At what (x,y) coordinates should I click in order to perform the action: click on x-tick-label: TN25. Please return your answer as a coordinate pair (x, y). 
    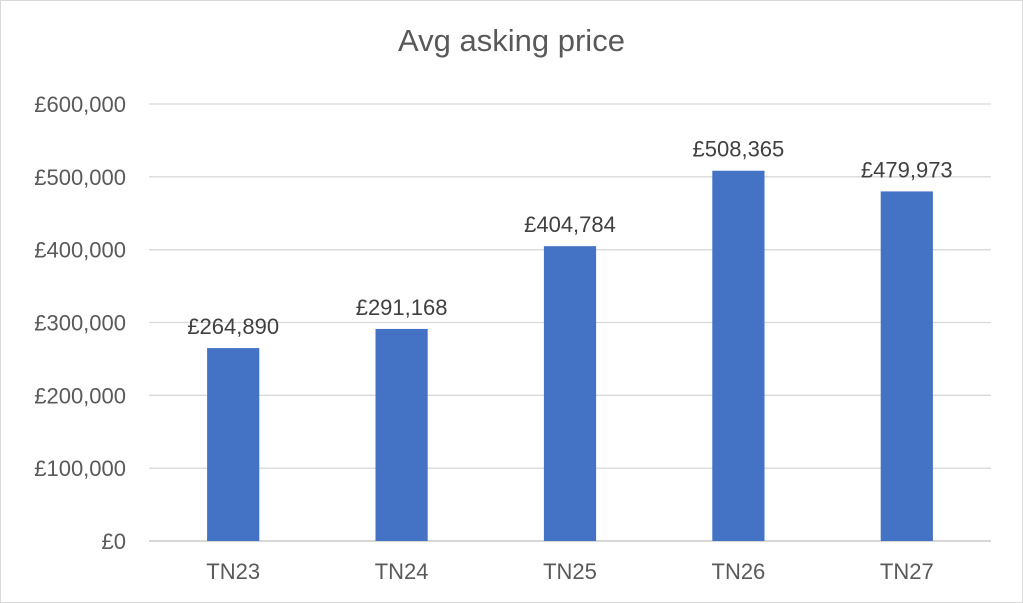
    Looking at the image, I should click on (570, 571).